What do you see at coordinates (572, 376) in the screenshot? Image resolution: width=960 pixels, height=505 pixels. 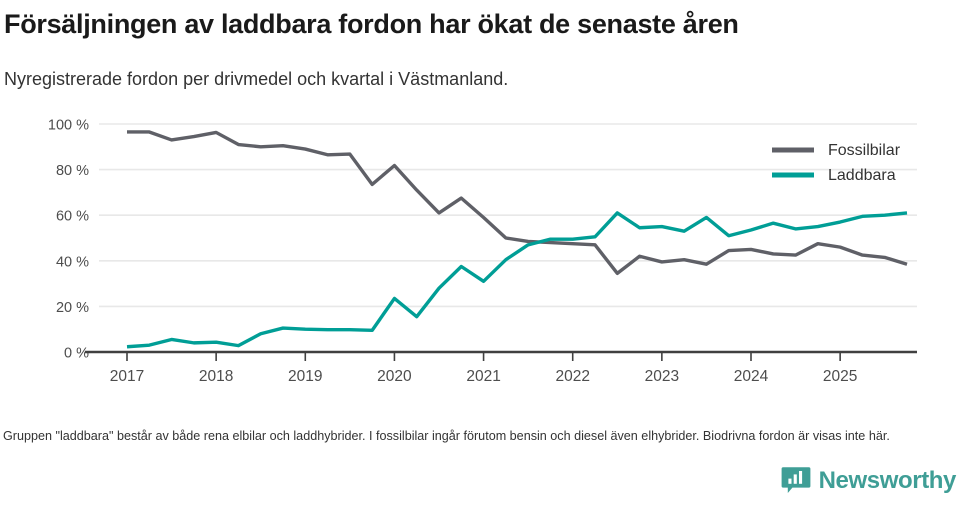 I see `x-axis-tick-label: 2022` at bounding box center [572, 376].